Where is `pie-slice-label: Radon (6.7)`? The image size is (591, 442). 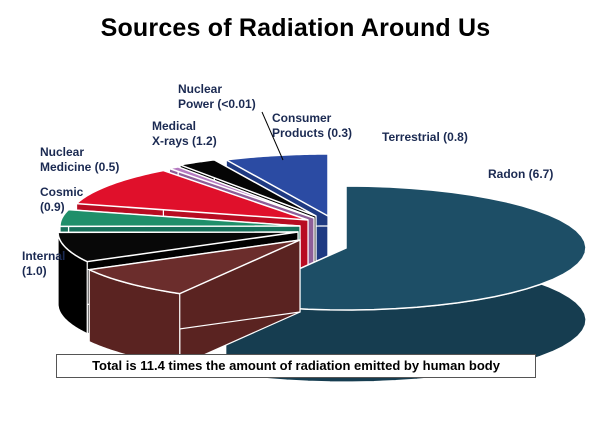 pie-slice-label: Radon (6.7) is located at coordinates (520, 174).